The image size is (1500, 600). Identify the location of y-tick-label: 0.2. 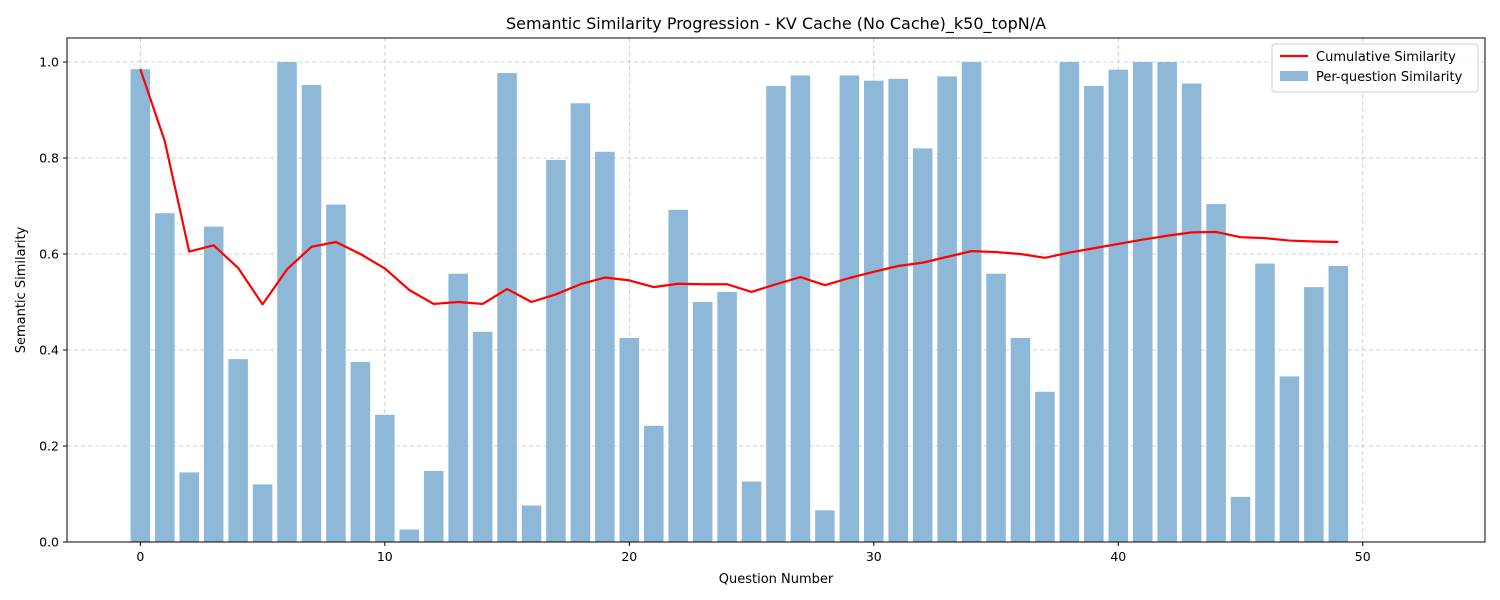
(49, 446).